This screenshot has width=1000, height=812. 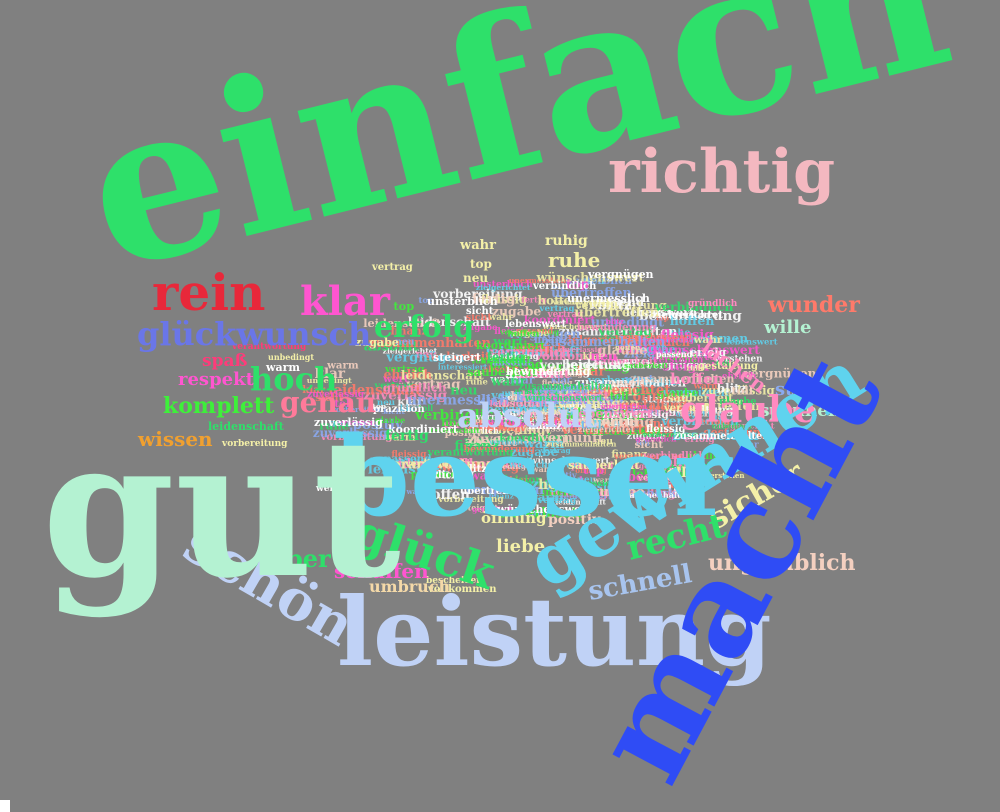 I want to click on filler-word: ruhe, so click(x=545, y=419).